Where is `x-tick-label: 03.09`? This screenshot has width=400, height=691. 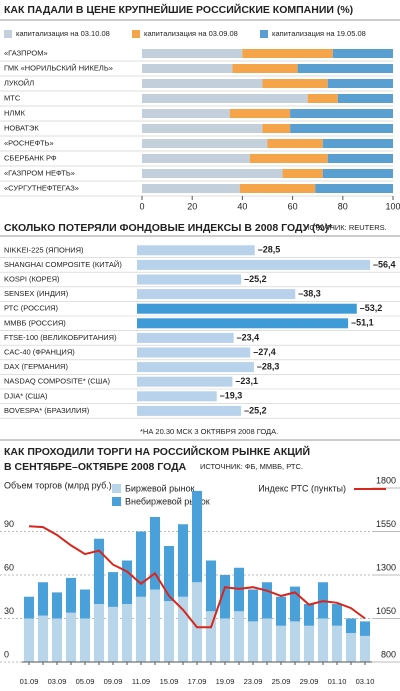
x-tick-label: 03.09 is located at coordinates (57, 681).